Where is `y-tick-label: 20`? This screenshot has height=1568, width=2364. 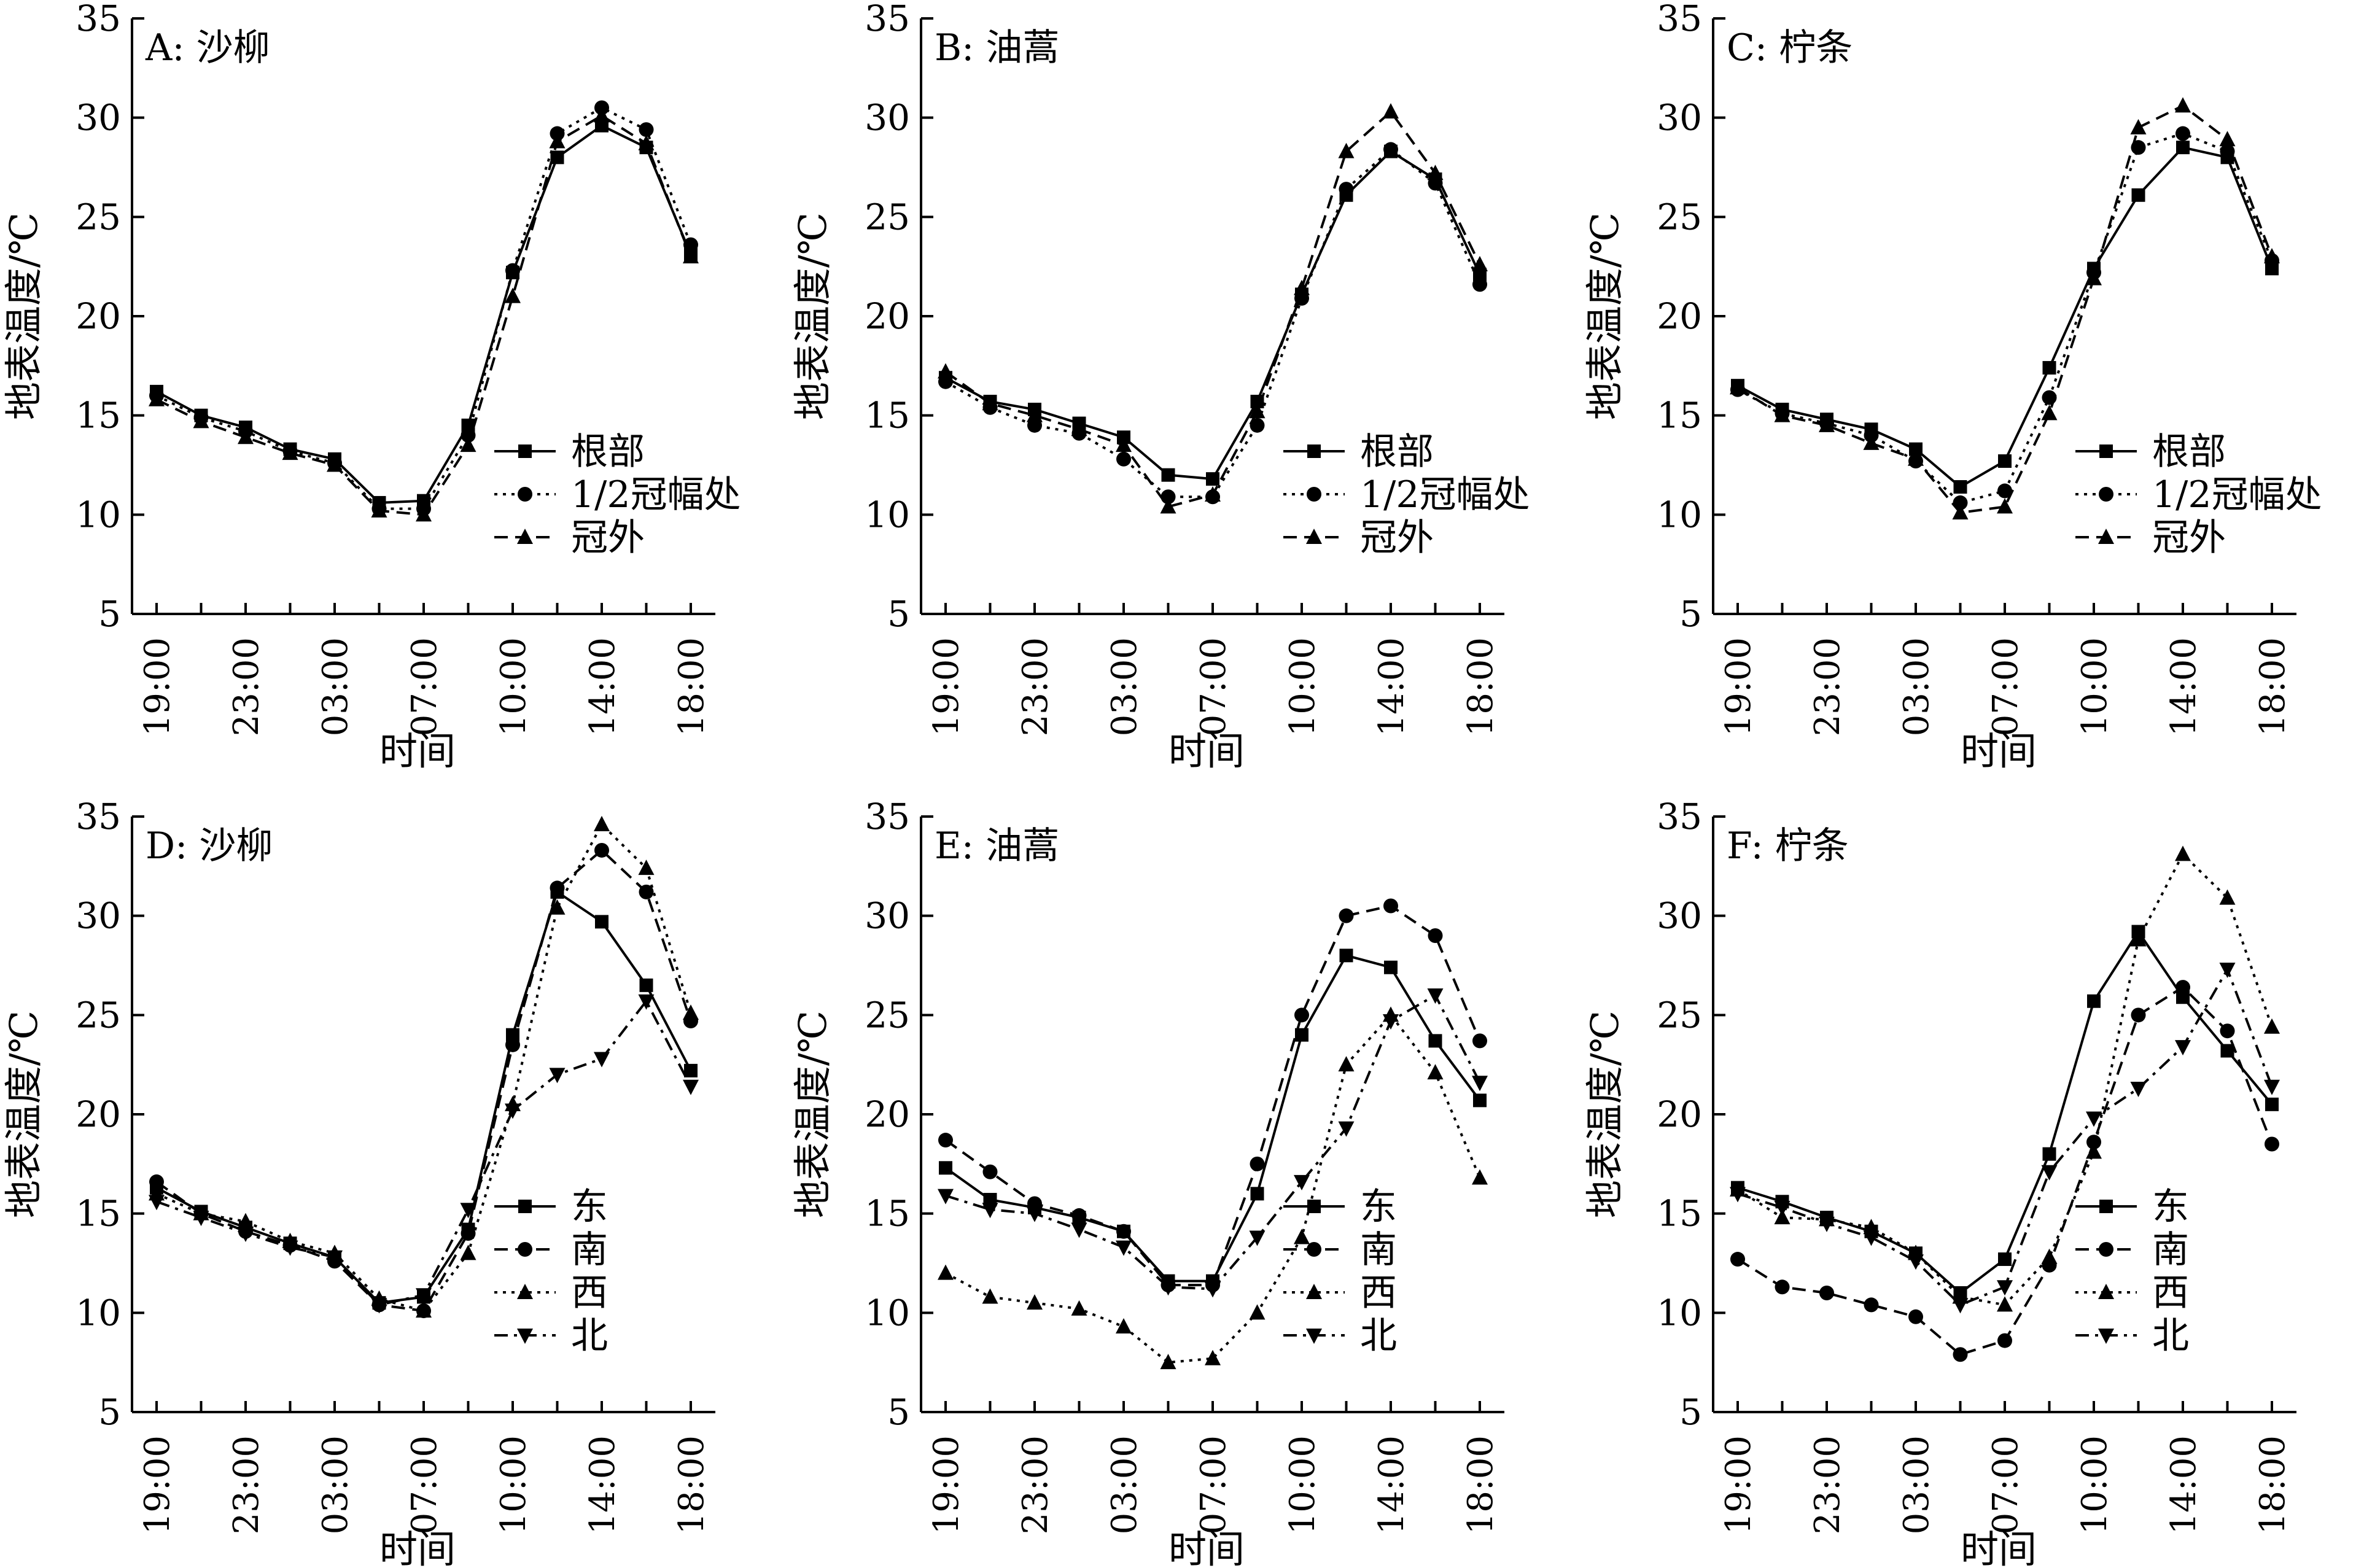
y-tick-label: 20 is located at coordinates (1679, 316).